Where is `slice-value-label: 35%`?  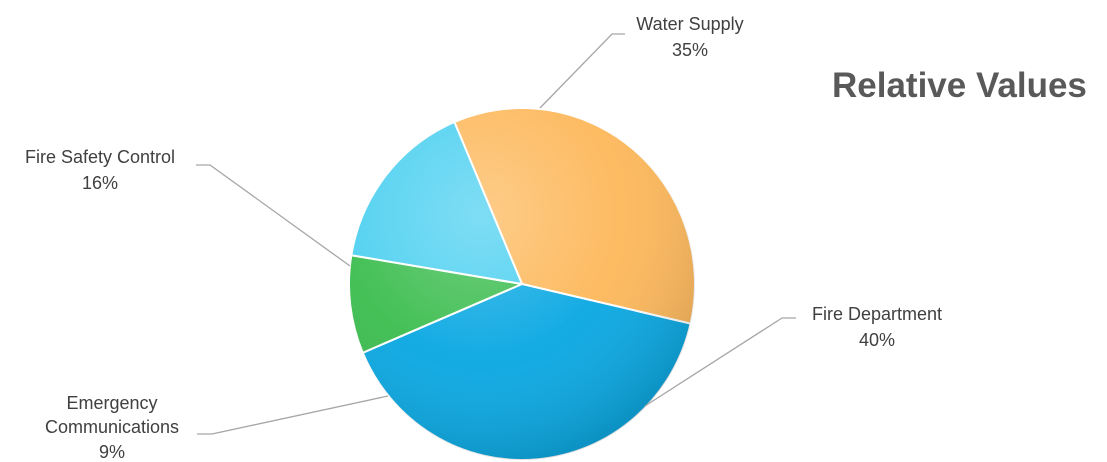
slice-value-label: 35% is located at coordinates (690, 50).